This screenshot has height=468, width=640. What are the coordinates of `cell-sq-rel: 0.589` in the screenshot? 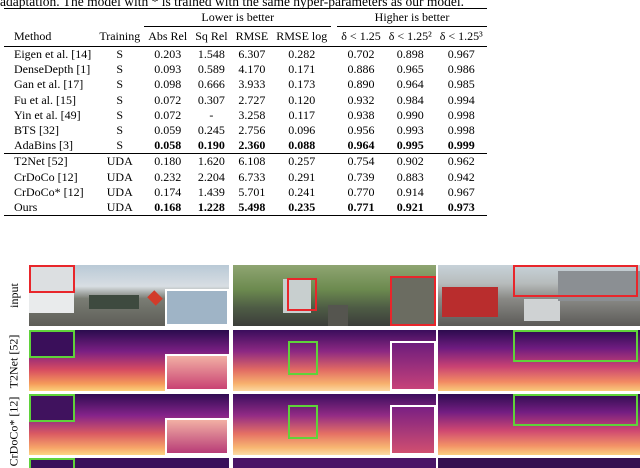 It's located at (211, 69).